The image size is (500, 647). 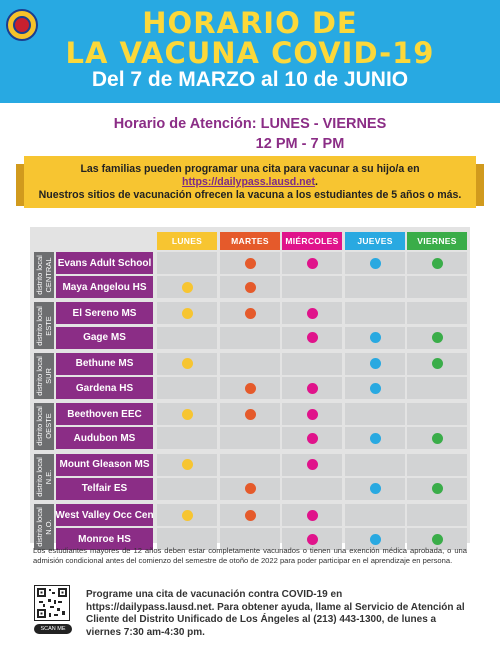 What do you see at coordinates (104, 539) in the screenshot?
I see `school-name: Monroe HS` at bounding box center [104, 539].